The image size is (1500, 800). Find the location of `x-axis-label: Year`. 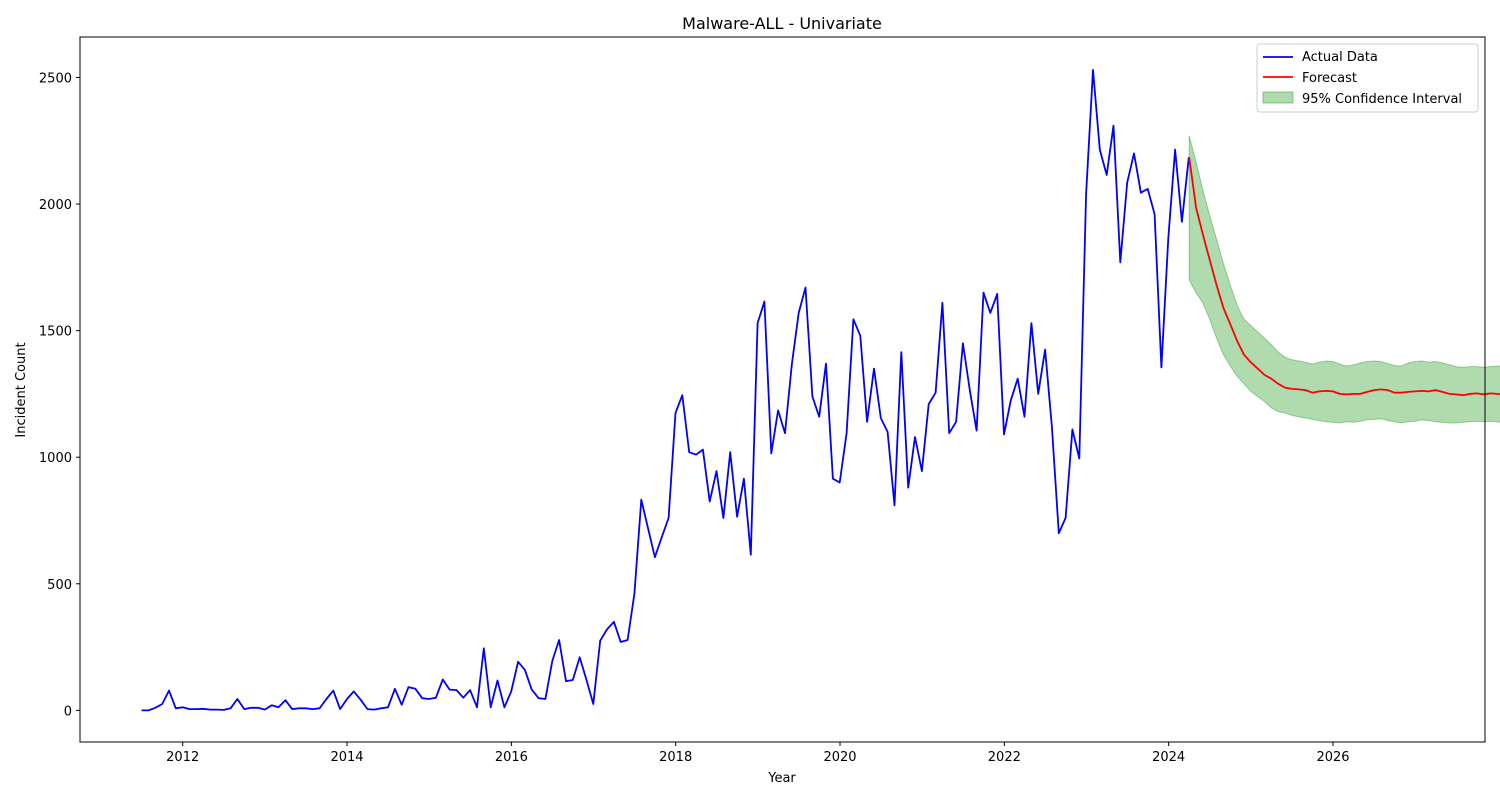

x-axis-label: Year is located at coordinates (781, 778).